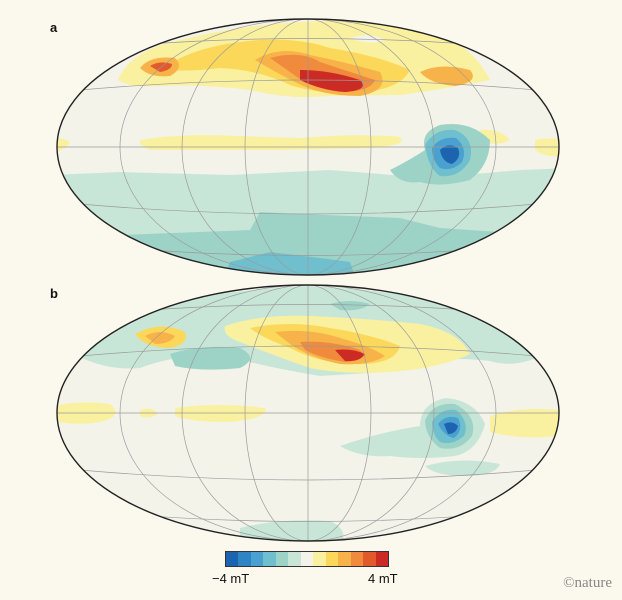 This screenshot has width=622, height=600. I want to click on anomaly-max-positive-b, so click(350, 355).